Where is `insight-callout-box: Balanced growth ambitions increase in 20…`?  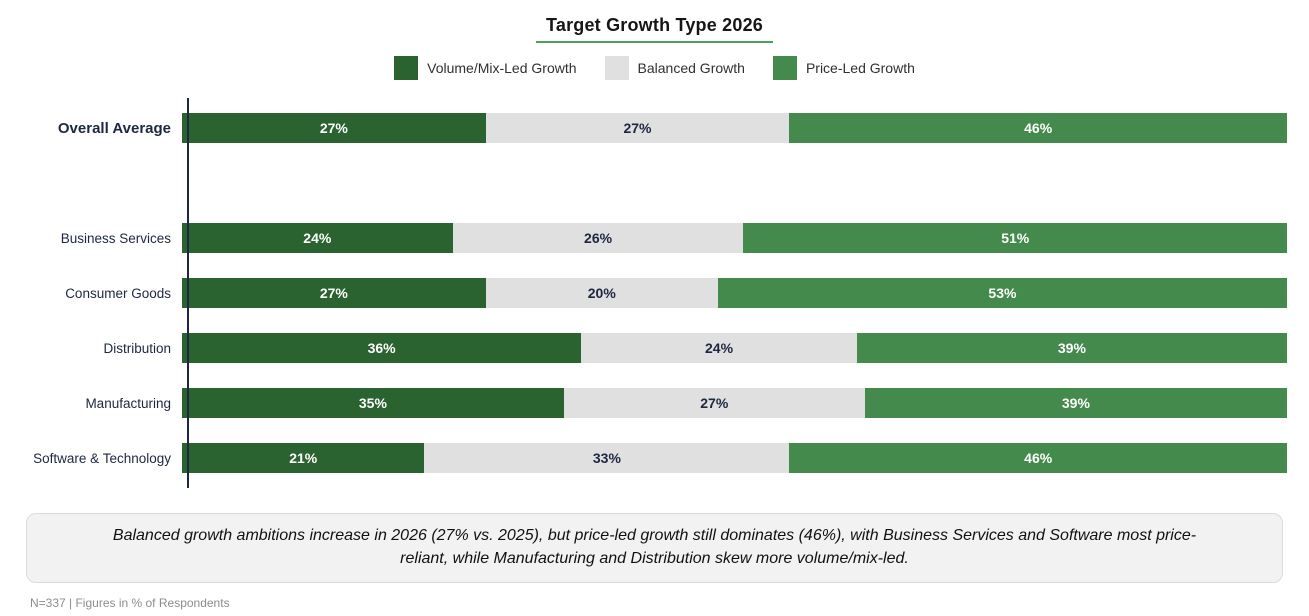 insight-callout-box: Balanced growth ambitions increase in 20… is located at coordinates (654, 548).